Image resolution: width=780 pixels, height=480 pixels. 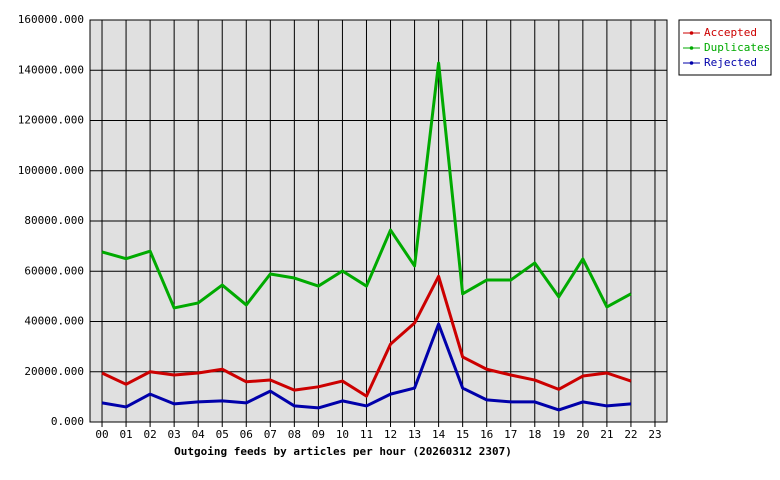 I want to click on x-tick-label: 15, so click(x=462, y=434).